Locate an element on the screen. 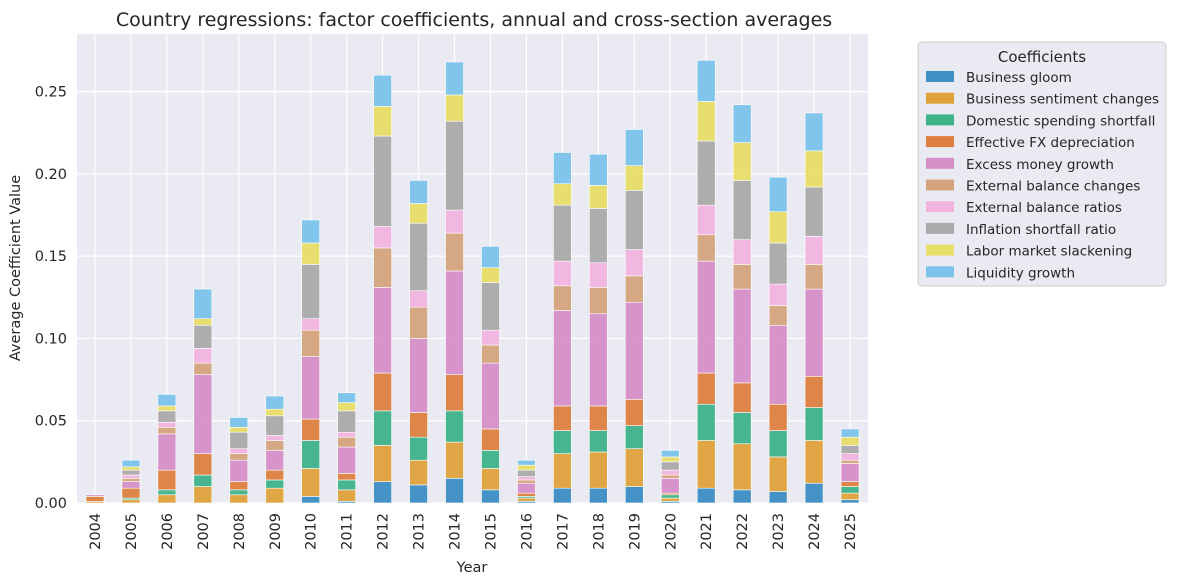  y-tick-label: 0.05 is located at coordinates (51, 422).